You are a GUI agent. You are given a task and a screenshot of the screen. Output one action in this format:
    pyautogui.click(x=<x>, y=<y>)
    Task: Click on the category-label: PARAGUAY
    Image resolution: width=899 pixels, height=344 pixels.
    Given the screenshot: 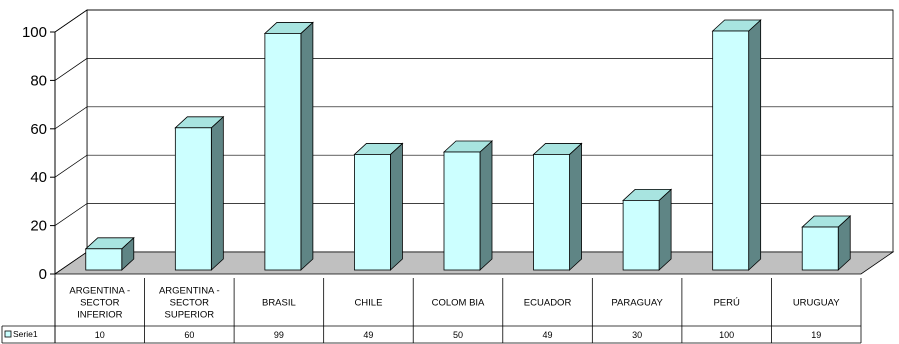 What is the action you would take?
    pyautogui.click(x=637, y=303)
    